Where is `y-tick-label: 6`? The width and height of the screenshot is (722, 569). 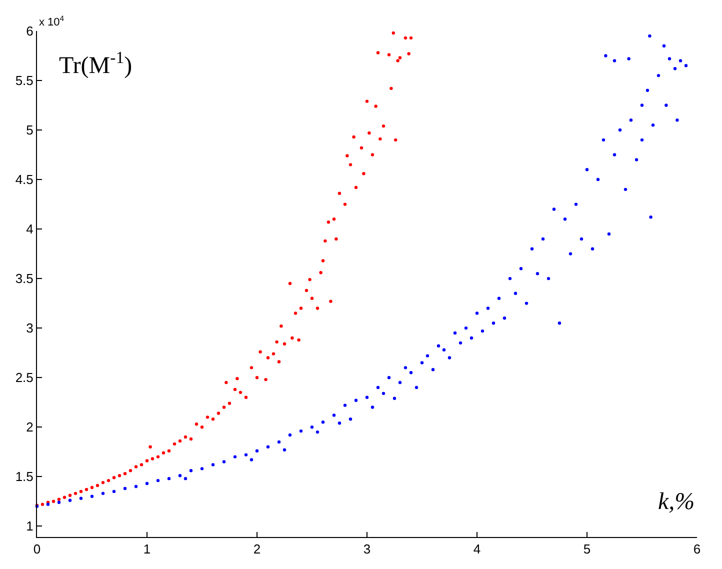
y-tick-label: 6 is located at coordinates (30, 31).